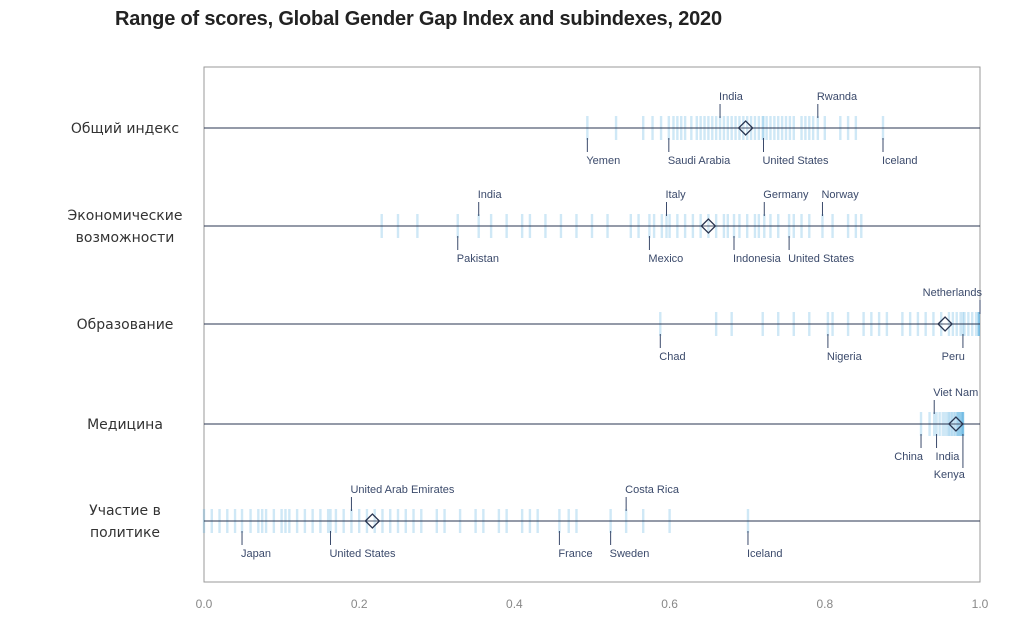 The image size is (1022, 638). What do you see at coordinates (478, 259) in the screenshot?
I see `country-label: Pakistan` at bounding box center [478, 259].